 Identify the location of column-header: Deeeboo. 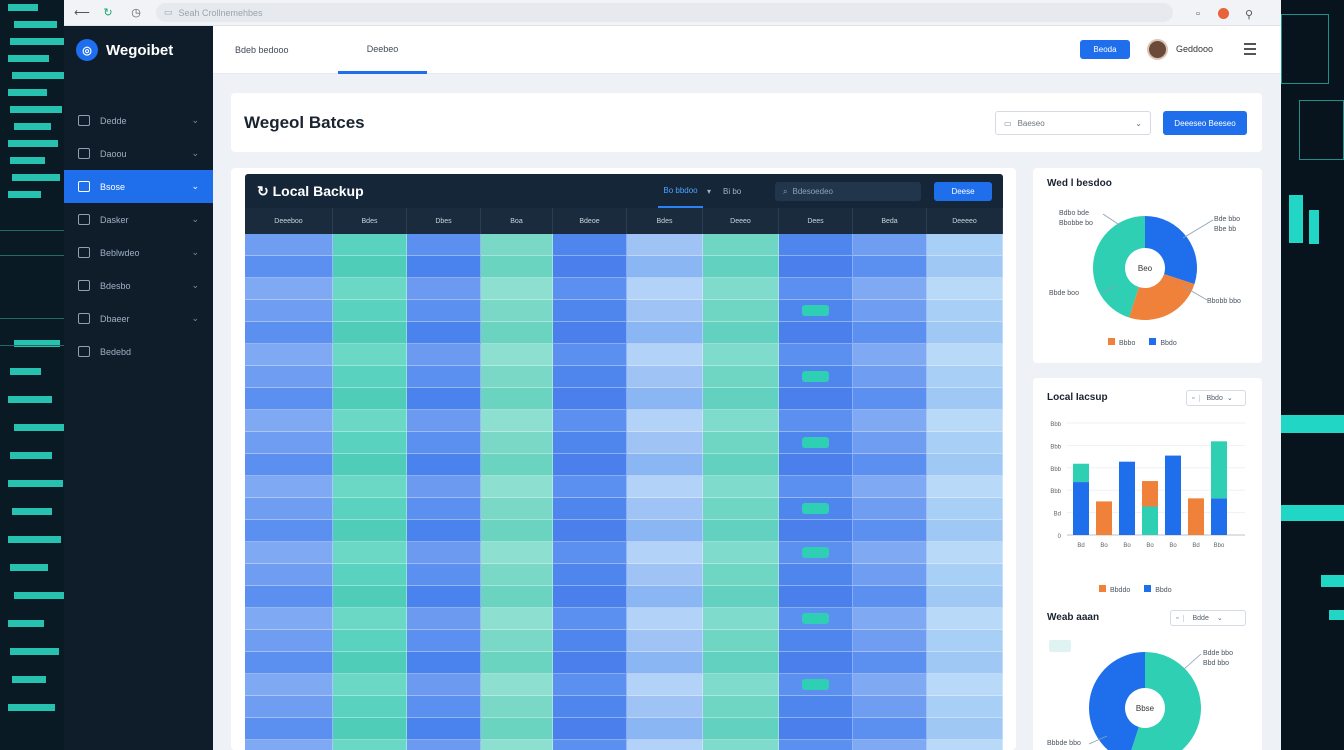
(289, 221).